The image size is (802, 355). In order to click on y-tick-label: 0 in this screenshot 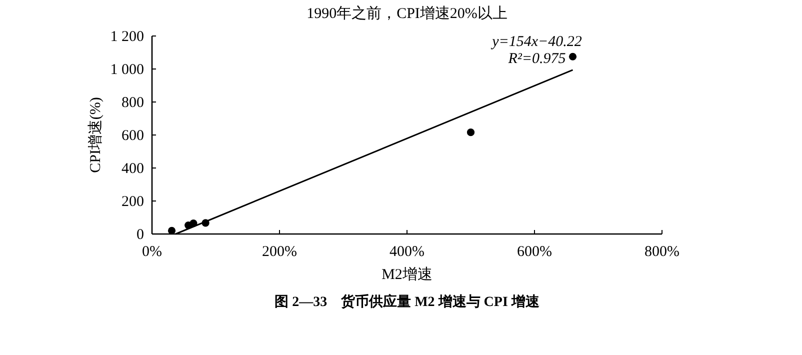, I will do `click(140, 235)`.